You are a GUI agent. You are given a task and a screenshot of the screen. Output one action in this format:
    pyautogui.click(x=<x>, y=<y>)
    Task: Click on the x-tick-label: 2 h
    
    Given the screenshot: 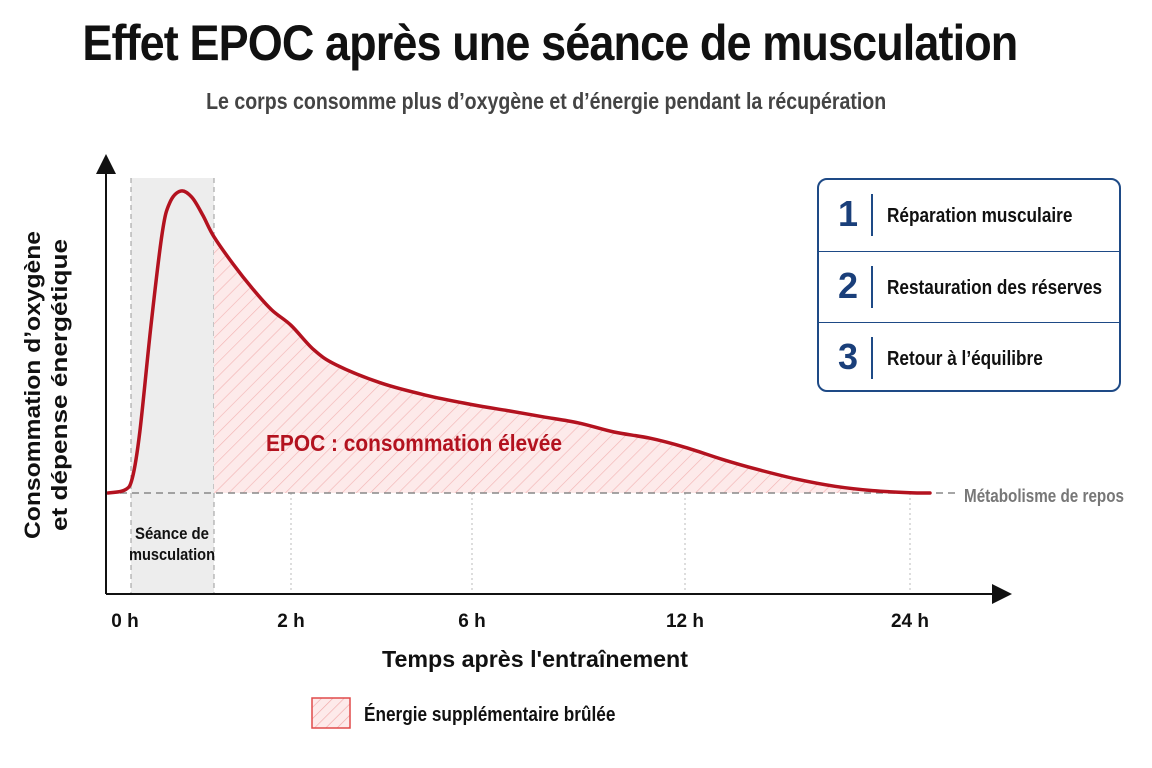 What is the action you would take?
    pyautogui.click(x=290, y=621)
    